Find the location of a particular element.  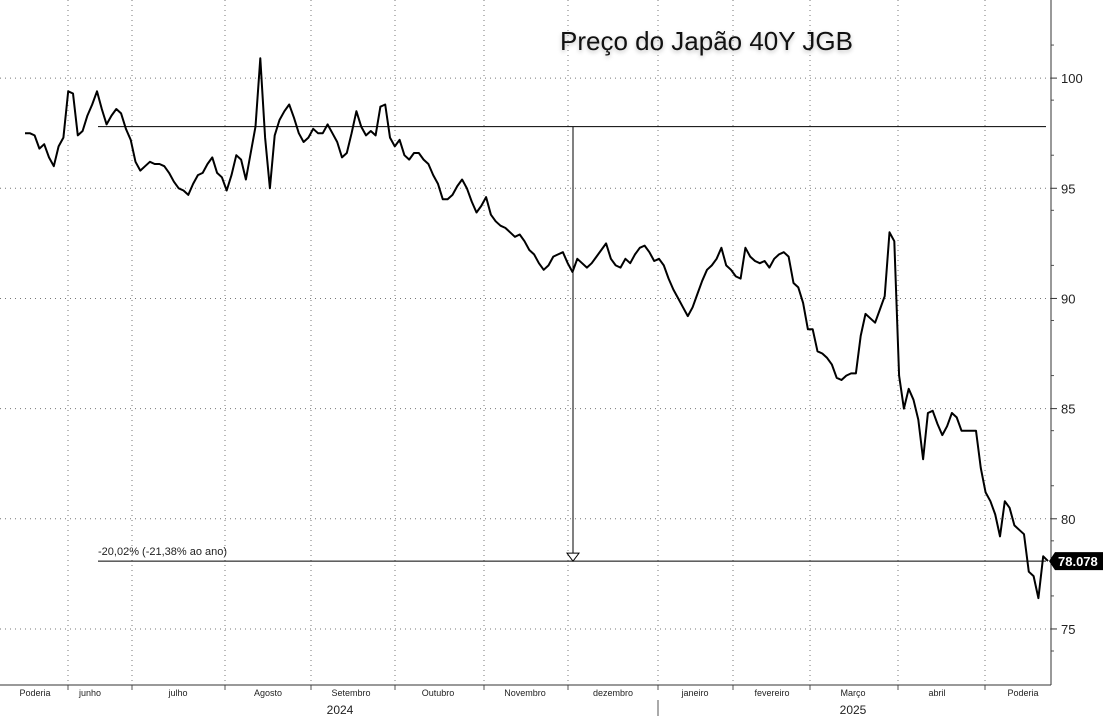

last-value-box is located at coordinates (1076, 561).